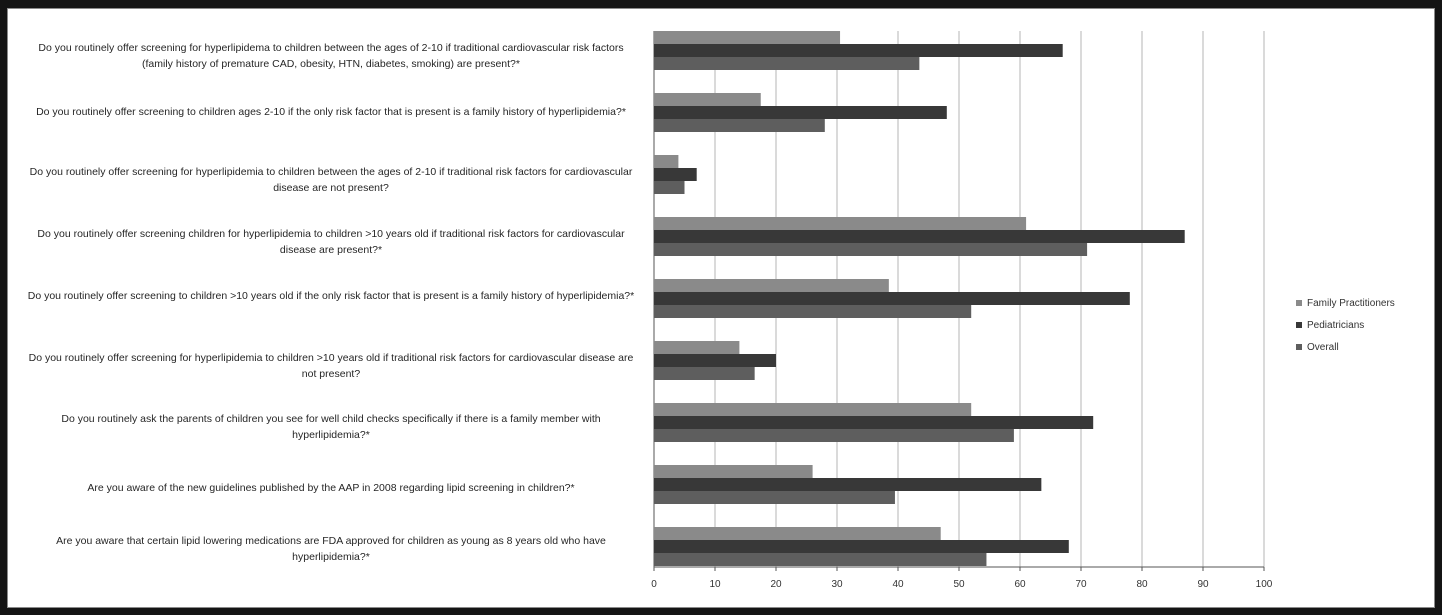  I want to click on x-tick-label: 90, so click(1203, 584).